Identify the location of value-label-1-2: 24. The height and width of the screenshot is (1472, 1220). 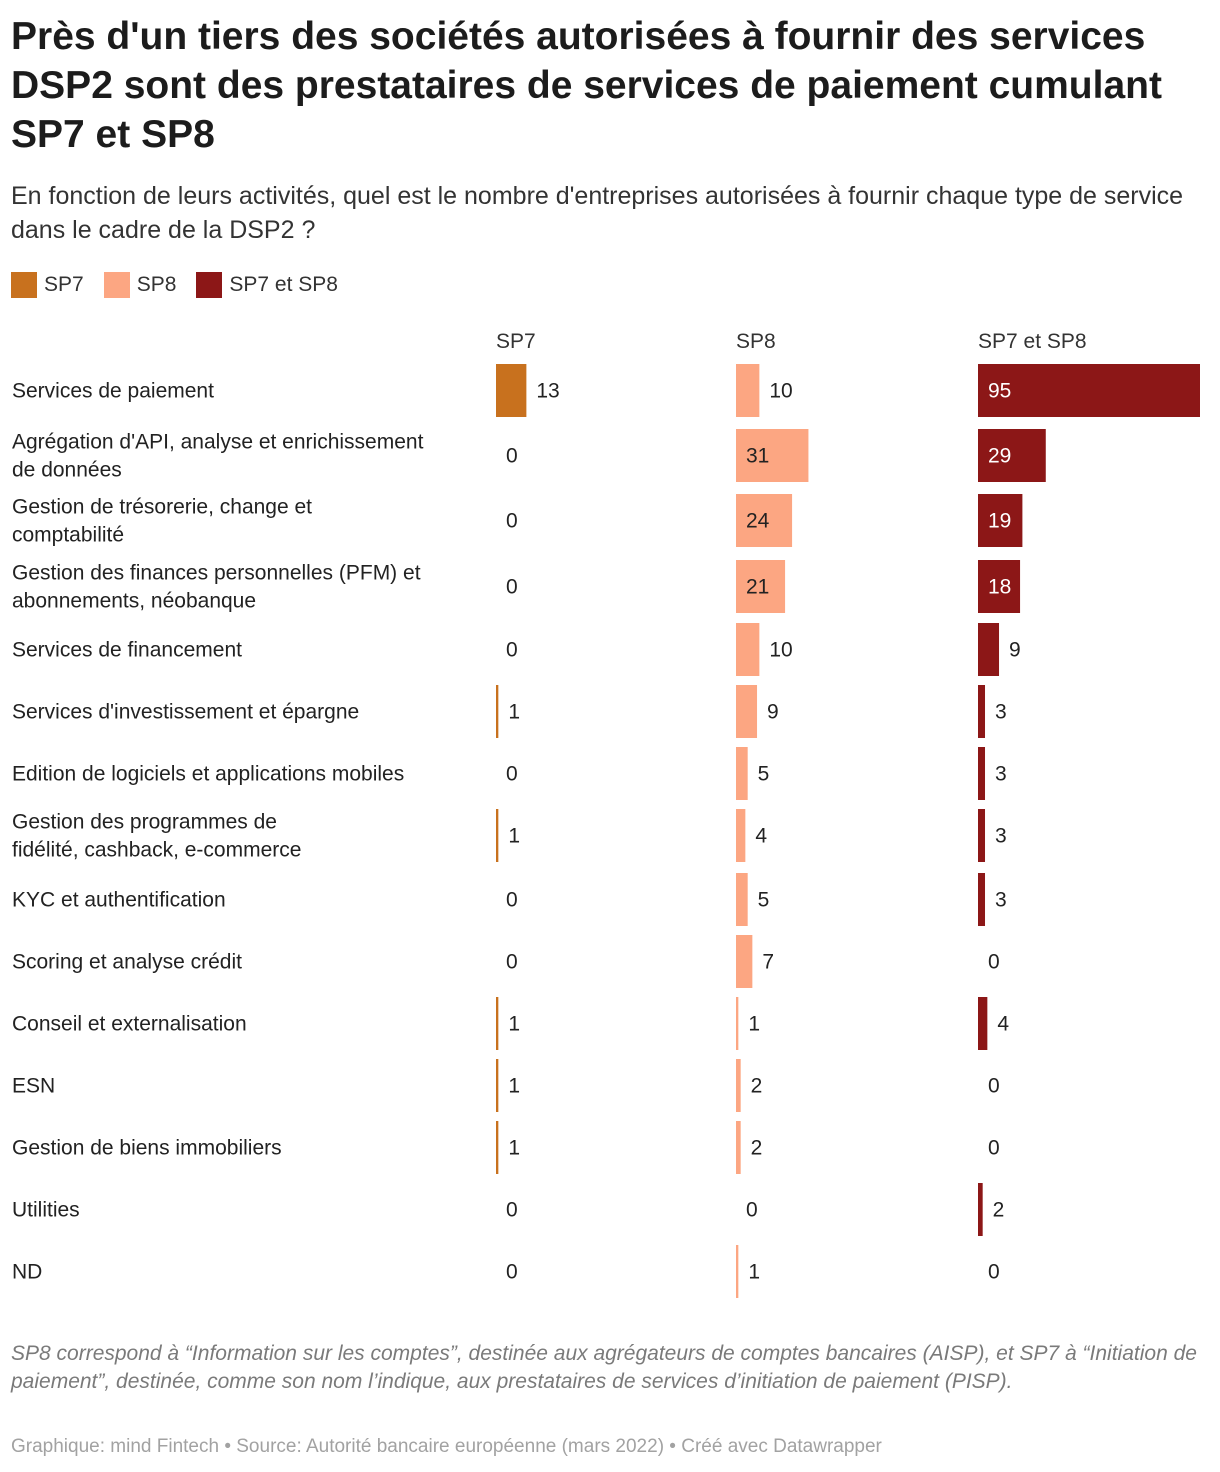
(758, 521).